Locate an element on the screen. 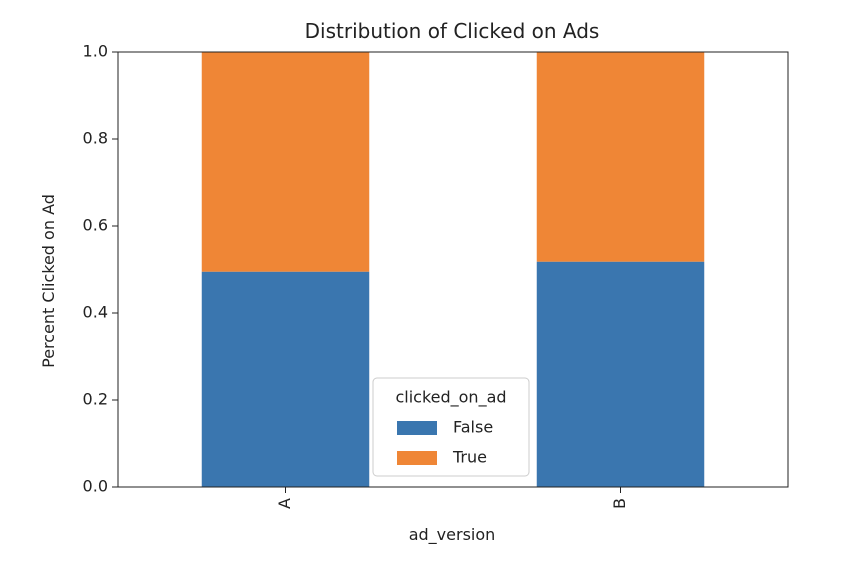 Image resolution: width=846 pixels, height=562 pixels. y-tick-label: 0.8 is located at coordinates (95, 138).